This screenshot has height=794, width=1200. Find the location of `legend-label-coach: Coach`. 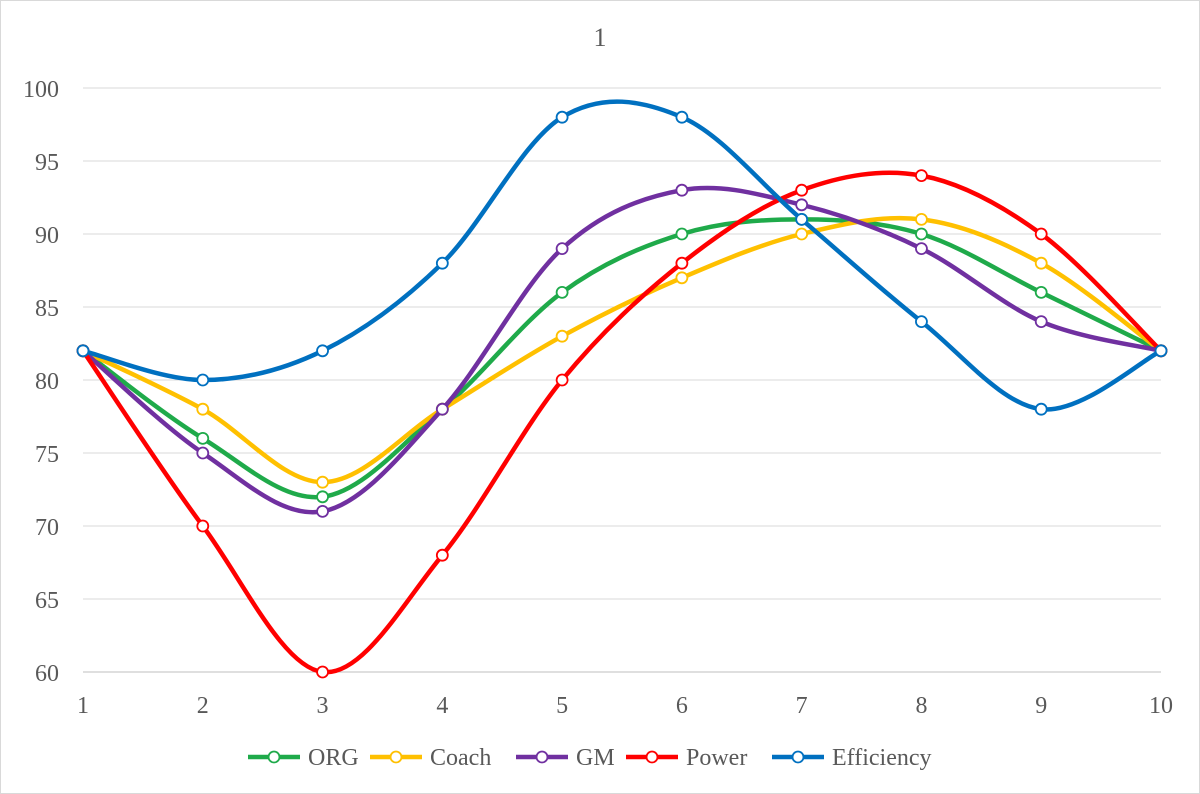

legend-label-coach: Coach is located at coordinates (460, 758).